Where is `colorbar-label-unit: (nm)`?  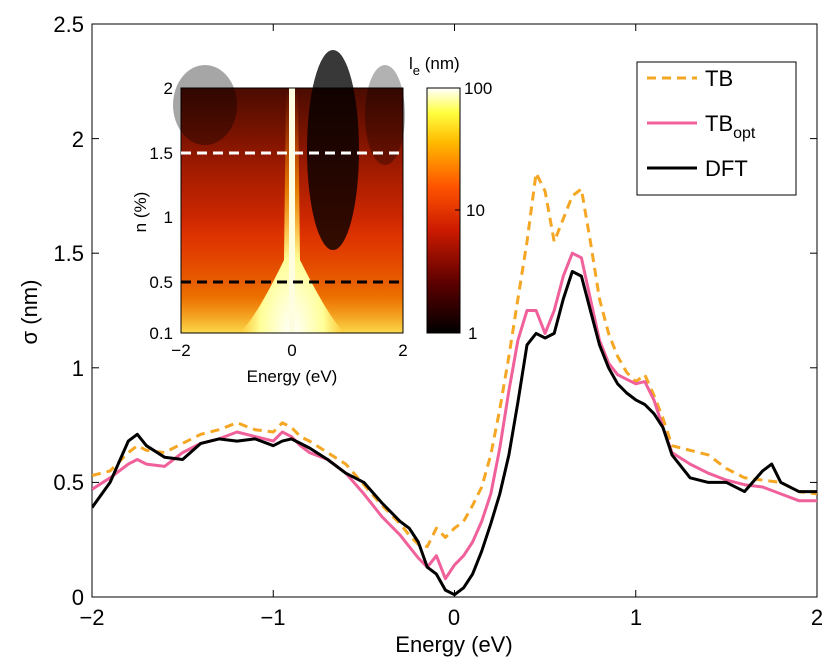
colorbar-label-unit: (nm) is located at coordinates (440, 63).